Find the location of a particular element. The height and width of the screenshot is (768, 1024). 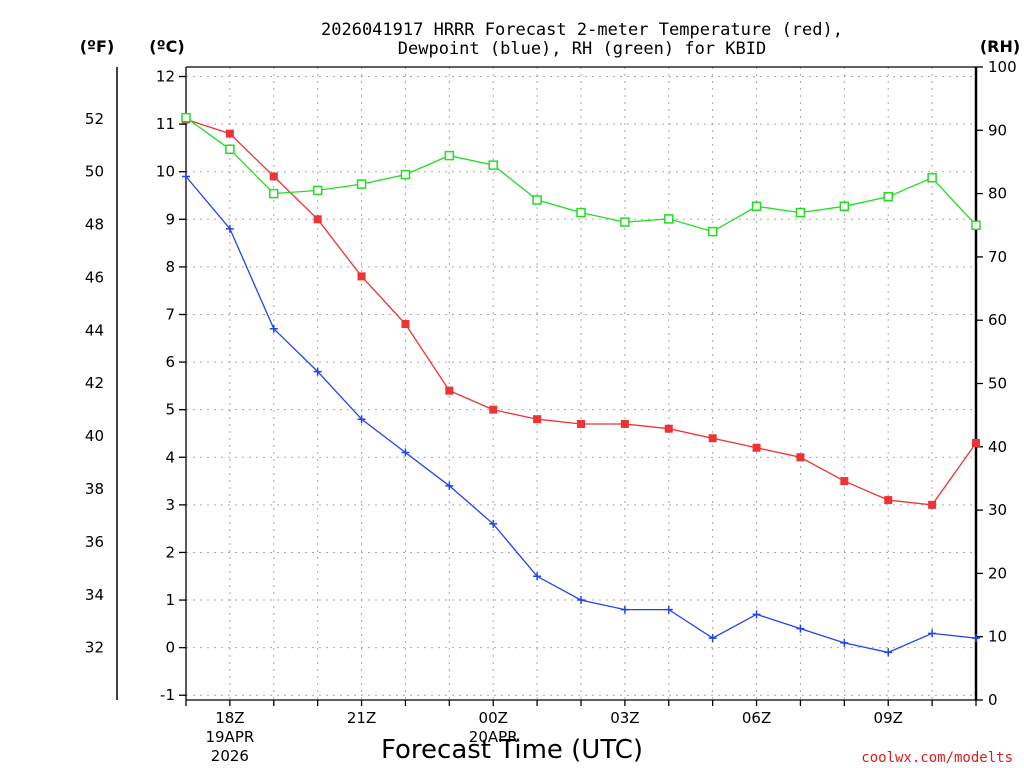

x-tick-year: 2026 is located at coordinates (230, 756).